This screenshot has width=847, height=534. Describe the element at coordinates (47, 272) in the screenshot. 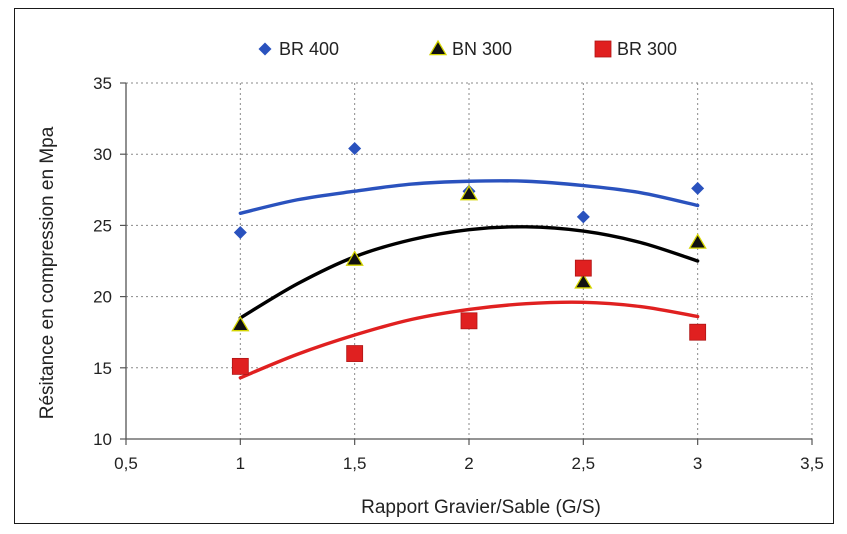

I see `y-axis-title: Résitance en compression en Mpa` at that location.